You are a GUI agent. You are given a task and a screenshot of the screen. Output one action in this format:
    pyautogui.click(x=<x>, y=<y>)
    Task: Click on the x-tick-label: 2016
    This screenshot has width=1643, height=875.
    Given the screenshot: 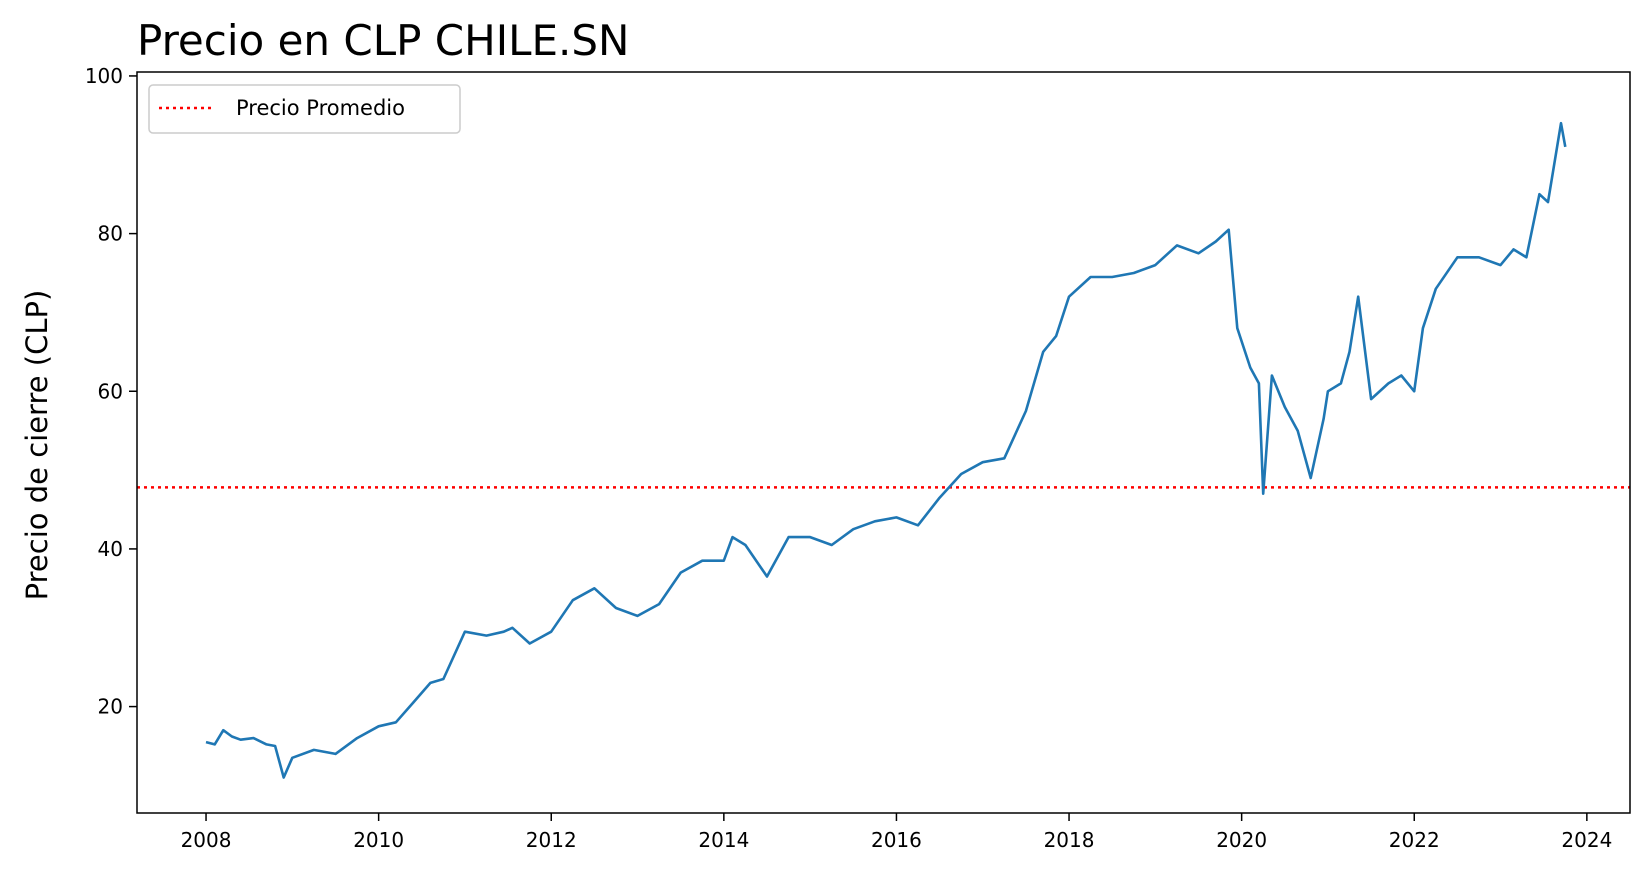 What is the action you would take?
    pyautogui.click(x=896, y=840)
    